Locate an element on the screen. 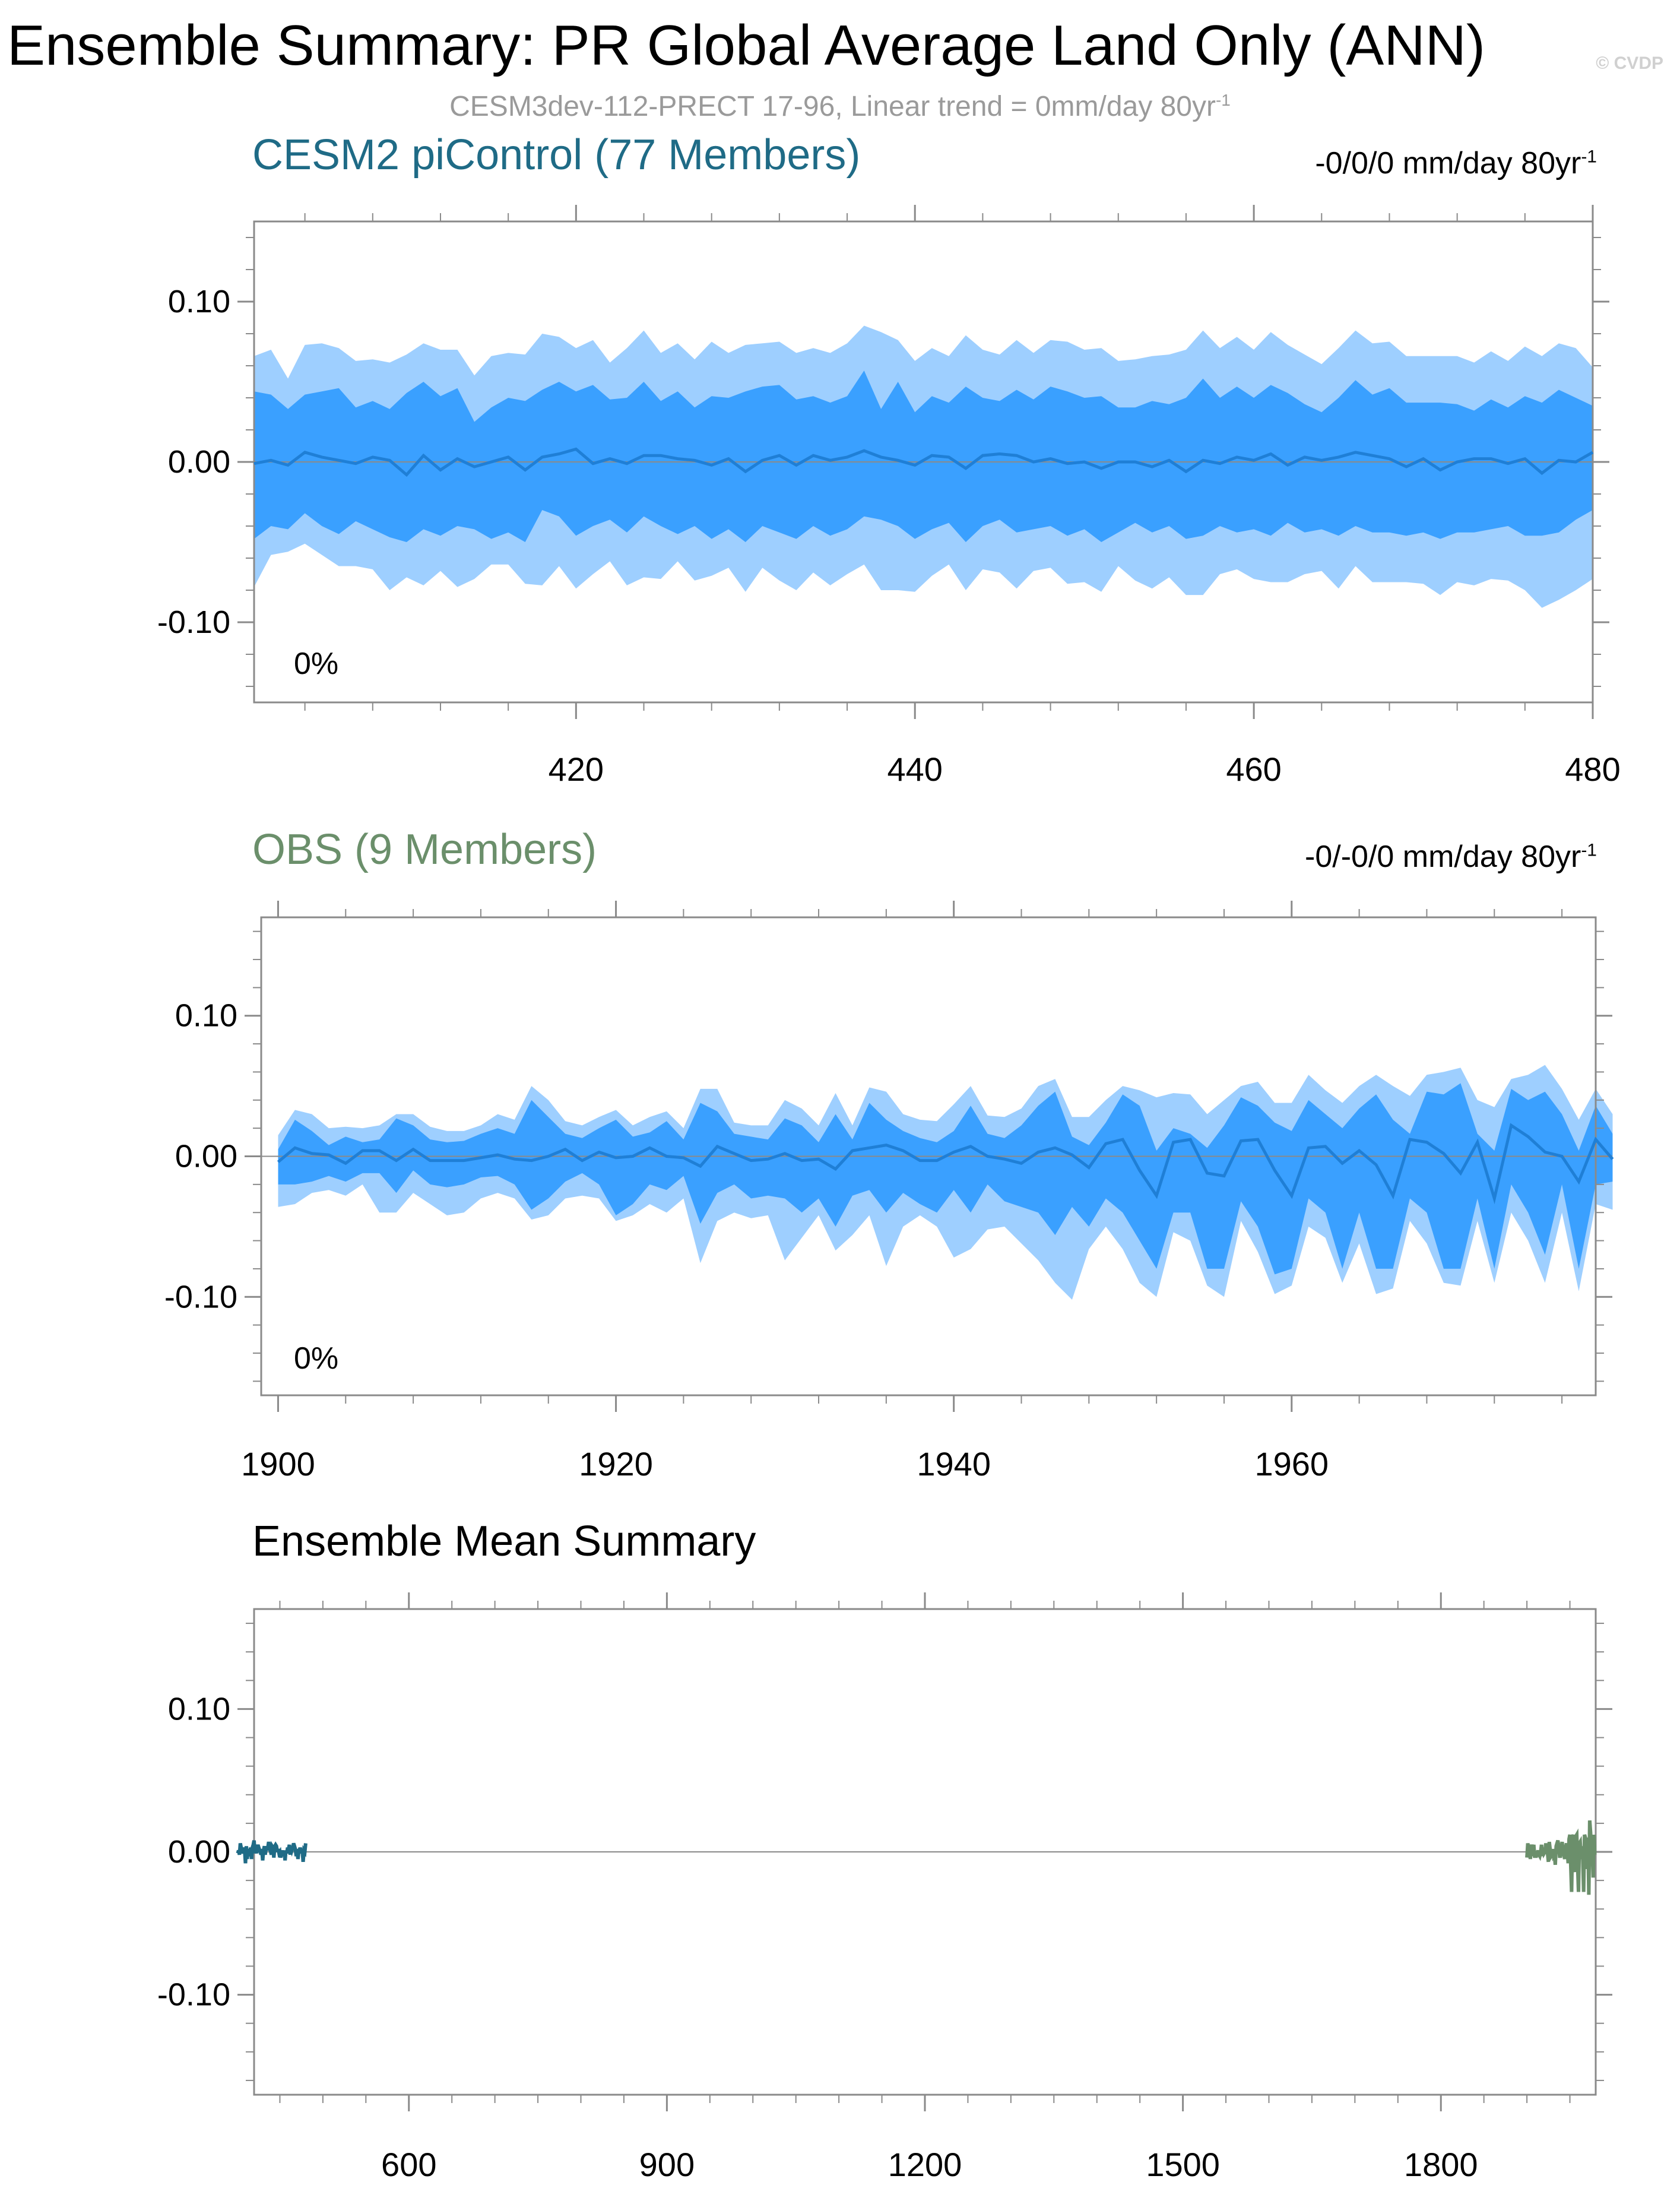 The width and height of the screenshot is (1680, 2201). panel3-ytick-label: 0.10 is located at coordinates (199, 1709).